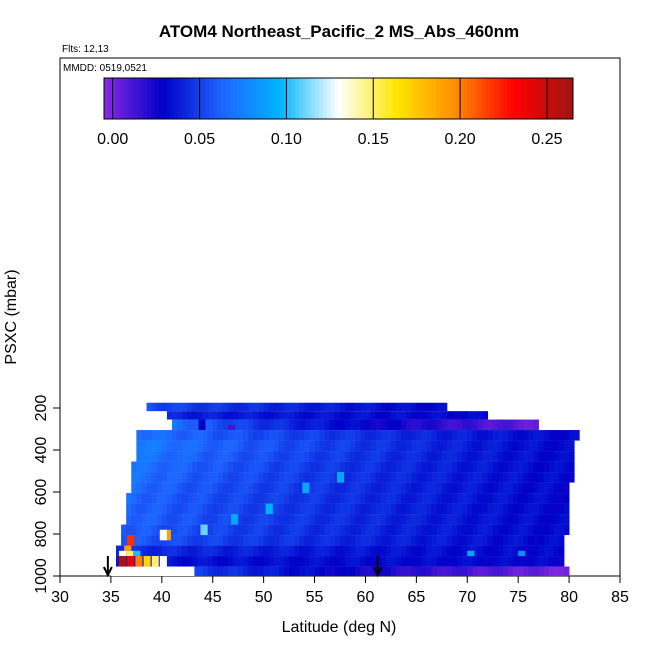 Image resolution: width=650 pixels, height=650 pixels. What do you see at coordinates (107, 572) in the screenshot?
I see `latitude-arrow-head` at bounding box center [107, 572].